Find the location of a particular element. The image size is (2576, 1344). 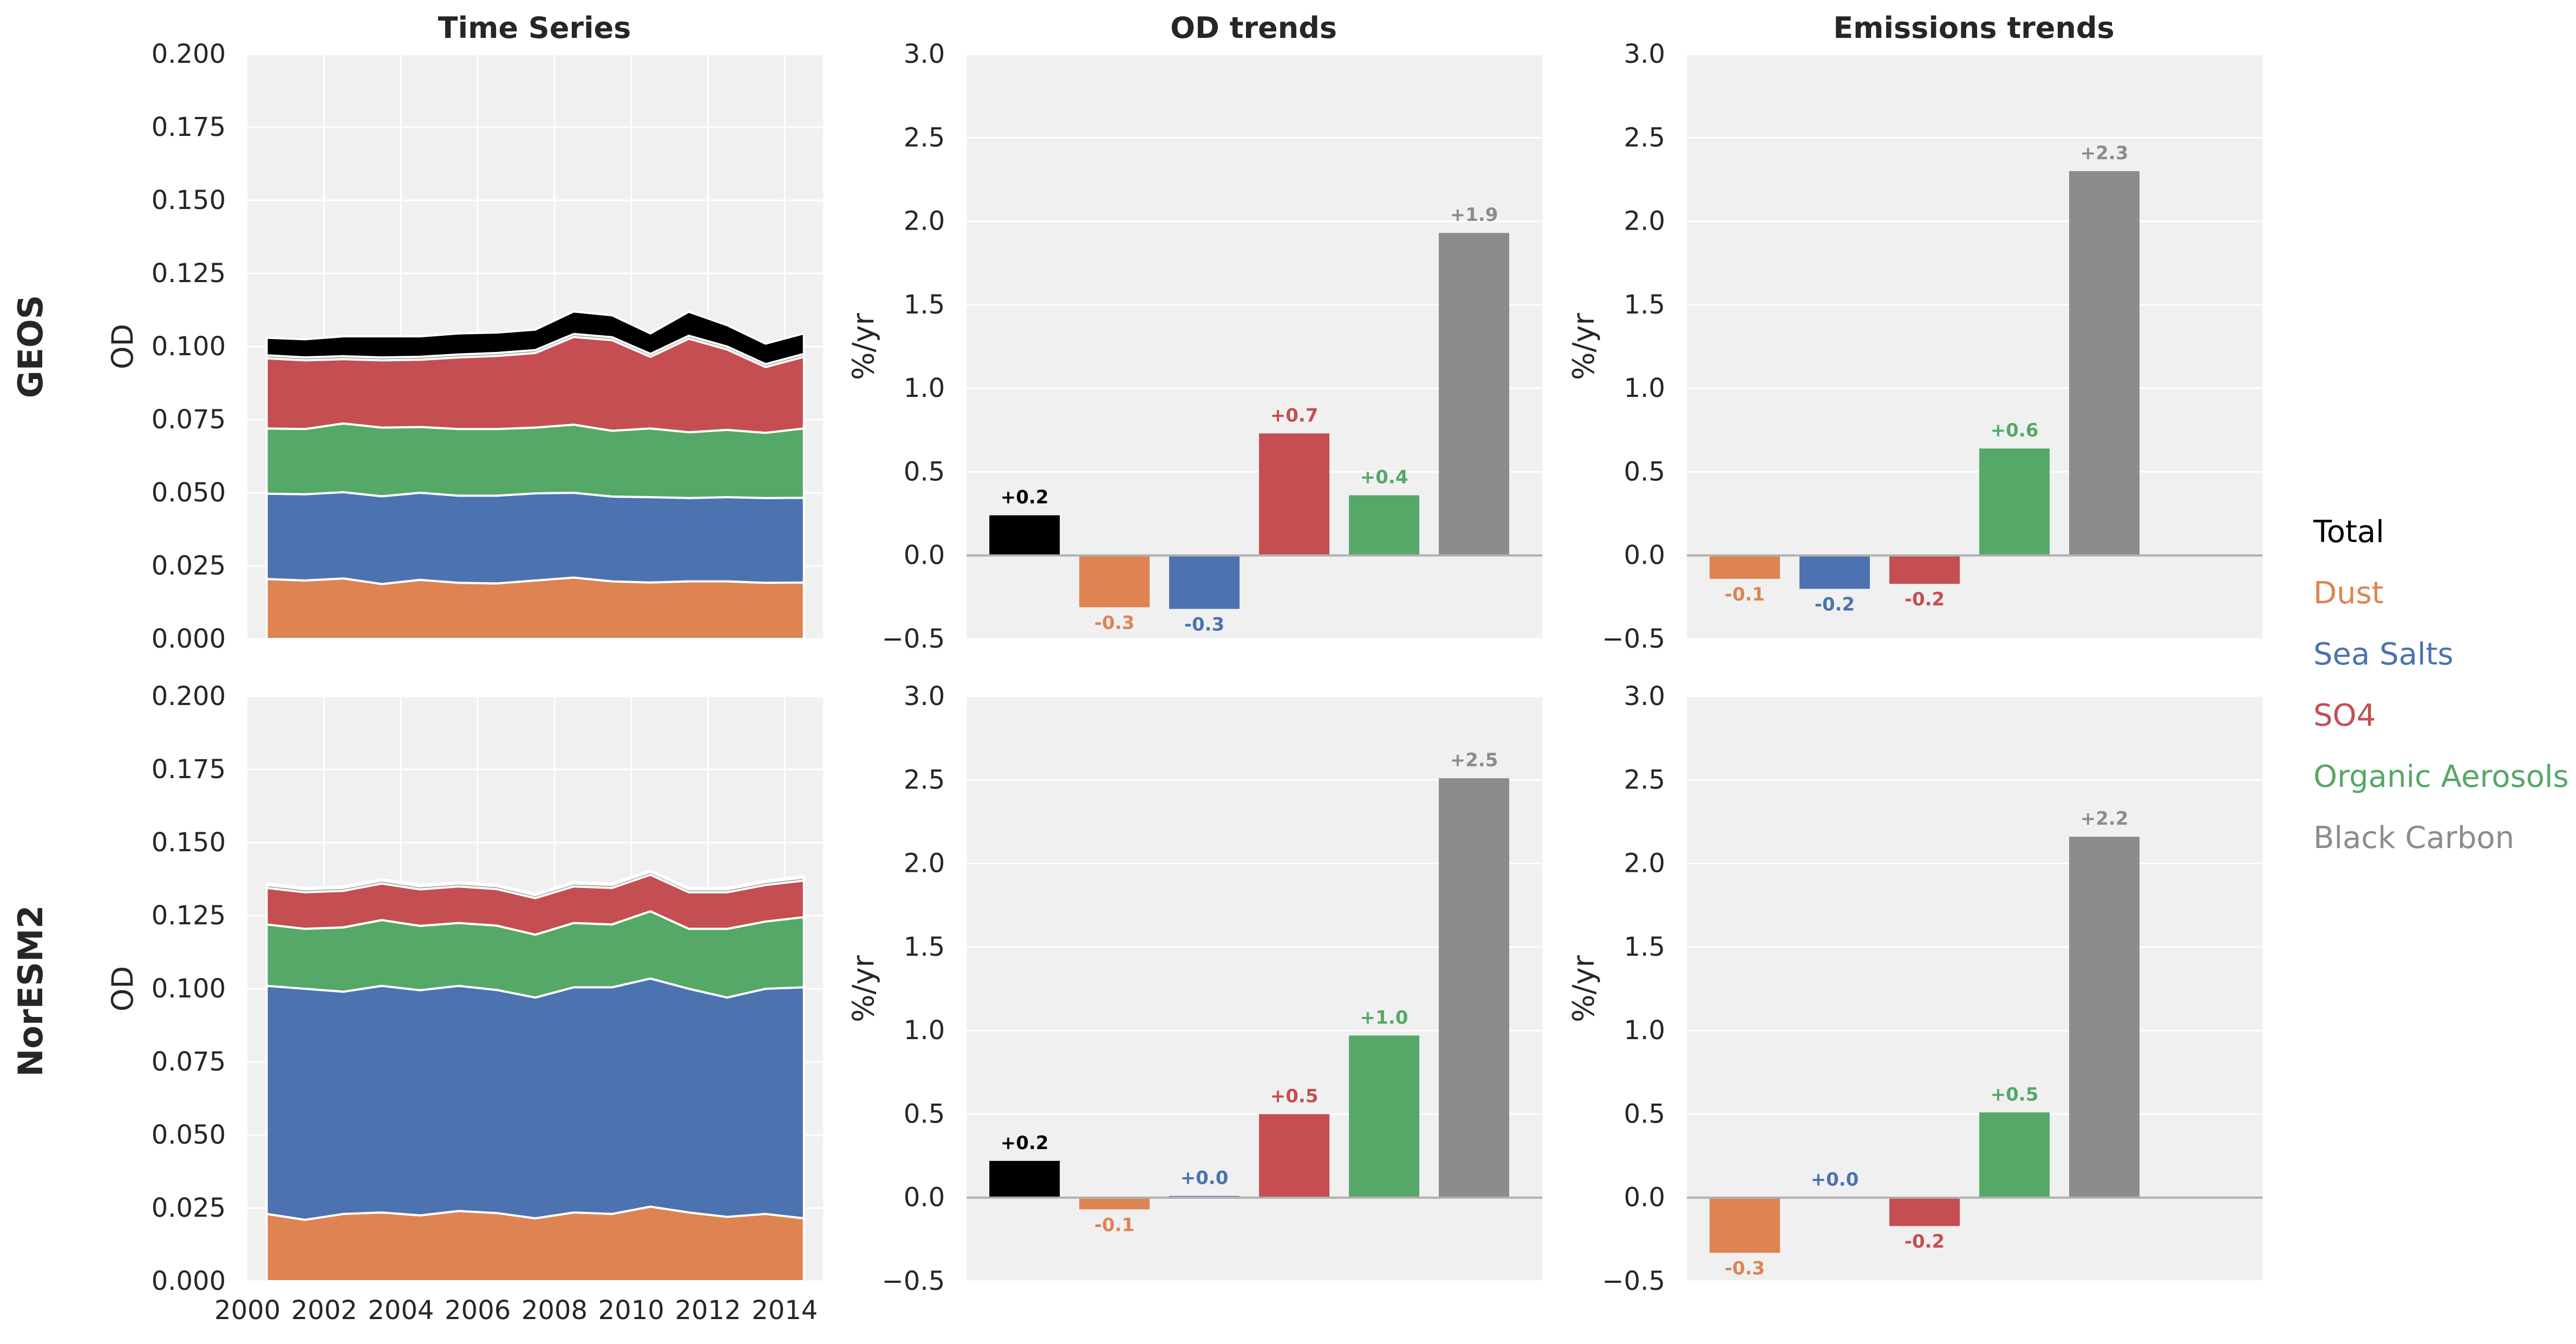

x-tick-label: 2010 is located at coordinates (631, 1311).